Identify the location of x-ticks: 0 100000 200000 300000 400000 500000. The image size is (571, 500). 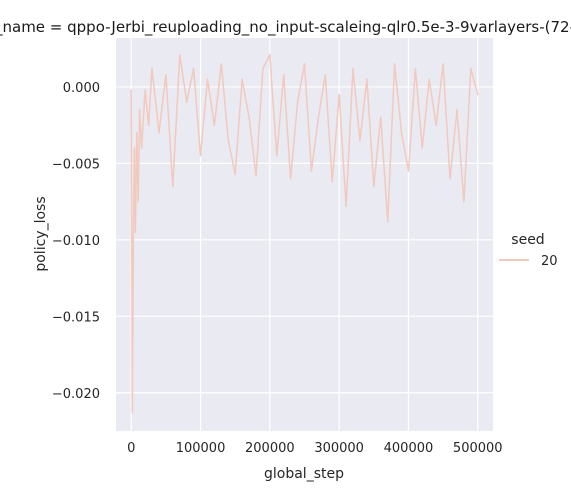
(314, 448).